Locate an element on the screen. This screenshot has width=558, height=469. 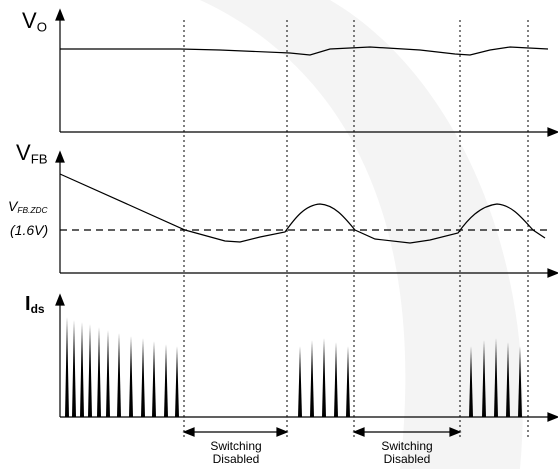
threshold-name-main: V is located at coordinates (13, 206).